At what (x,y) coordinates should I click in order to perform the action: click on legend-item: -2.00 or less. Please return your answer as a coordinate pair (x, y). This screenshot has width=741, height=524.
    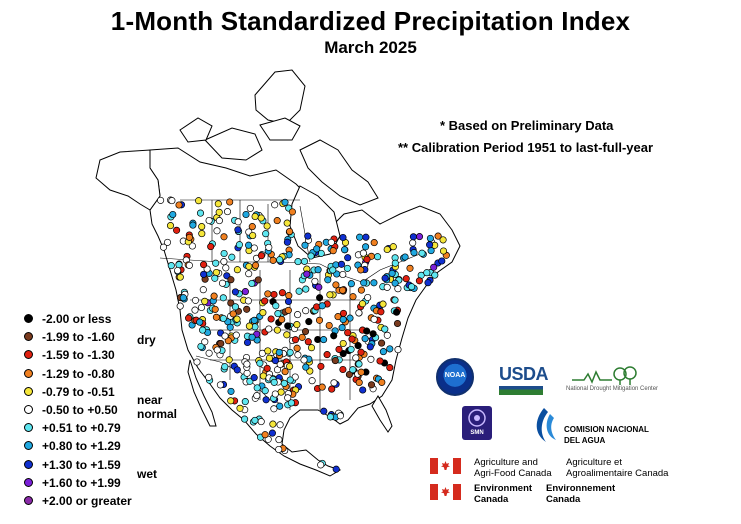
    Looking at the image, I should click on (92, 319).